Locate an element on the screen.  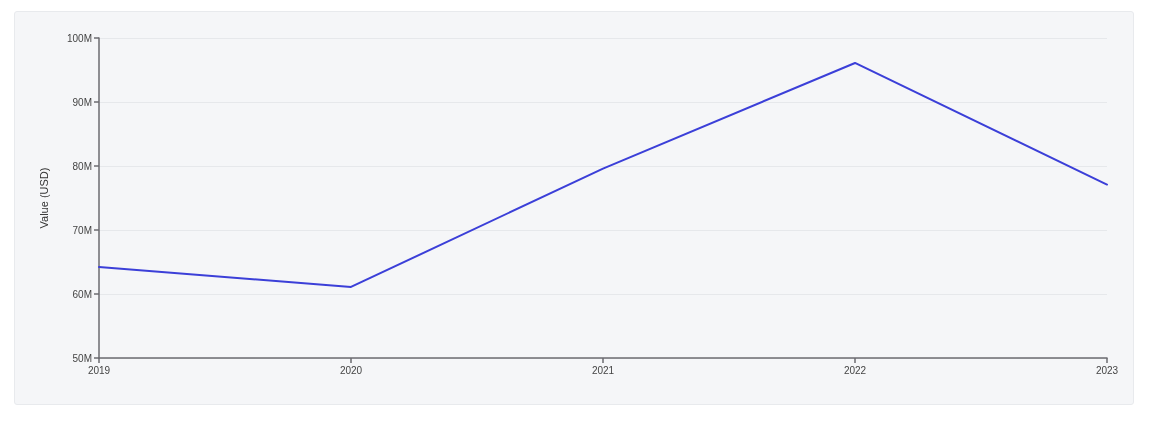
x-tick-label: 2020 is located at coordinates (351, 370).